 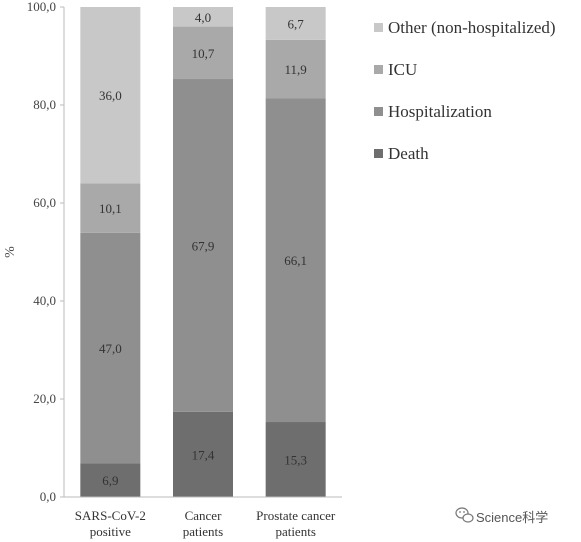 I want to click on x-category-label: Prostate cancer patients, so click(x=296, y=523).